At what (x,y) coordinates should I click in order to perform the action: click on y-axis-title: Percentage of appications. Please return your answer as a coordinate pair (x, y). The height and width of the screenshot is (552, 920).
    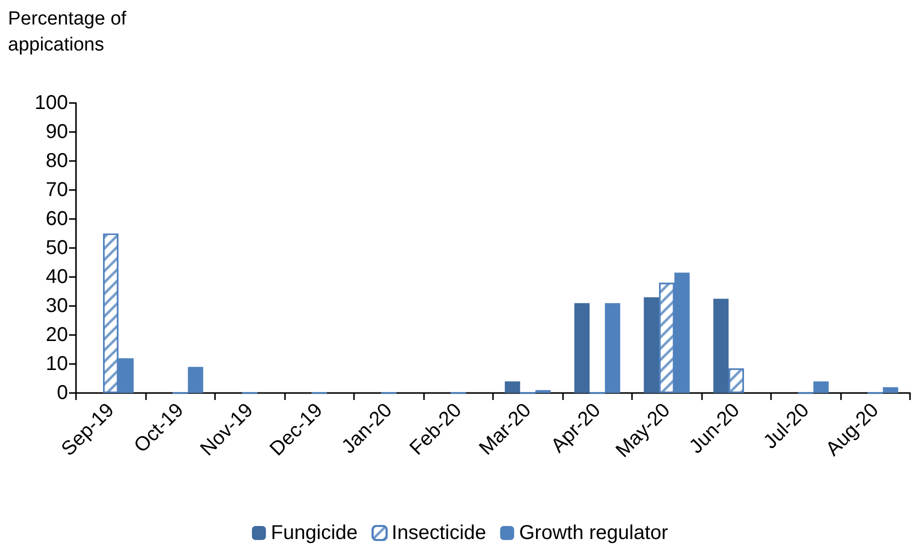
    Looking at the image, I should click on (70, 32).